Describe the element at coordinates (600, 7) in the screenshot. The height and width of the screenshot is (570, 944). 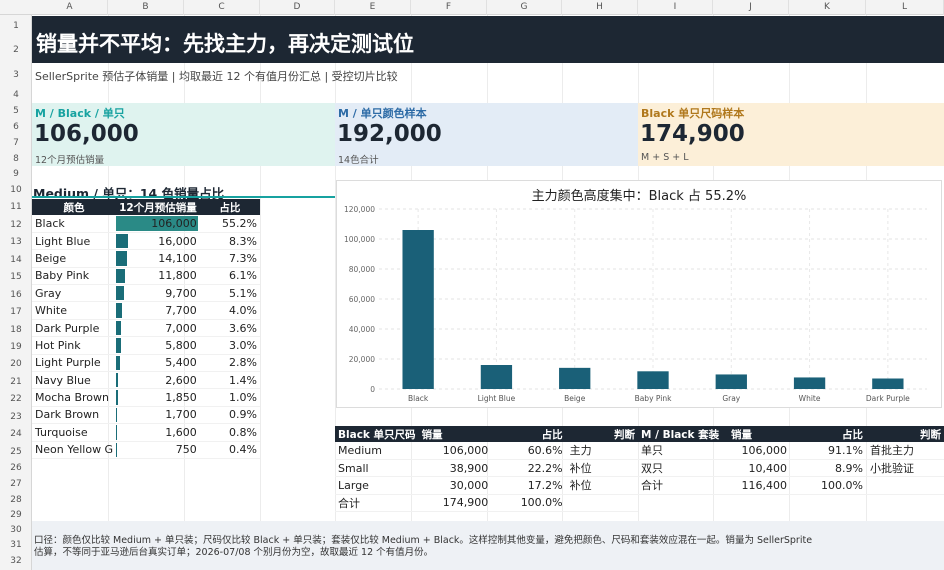
I see `column-header-H: H` at that location.